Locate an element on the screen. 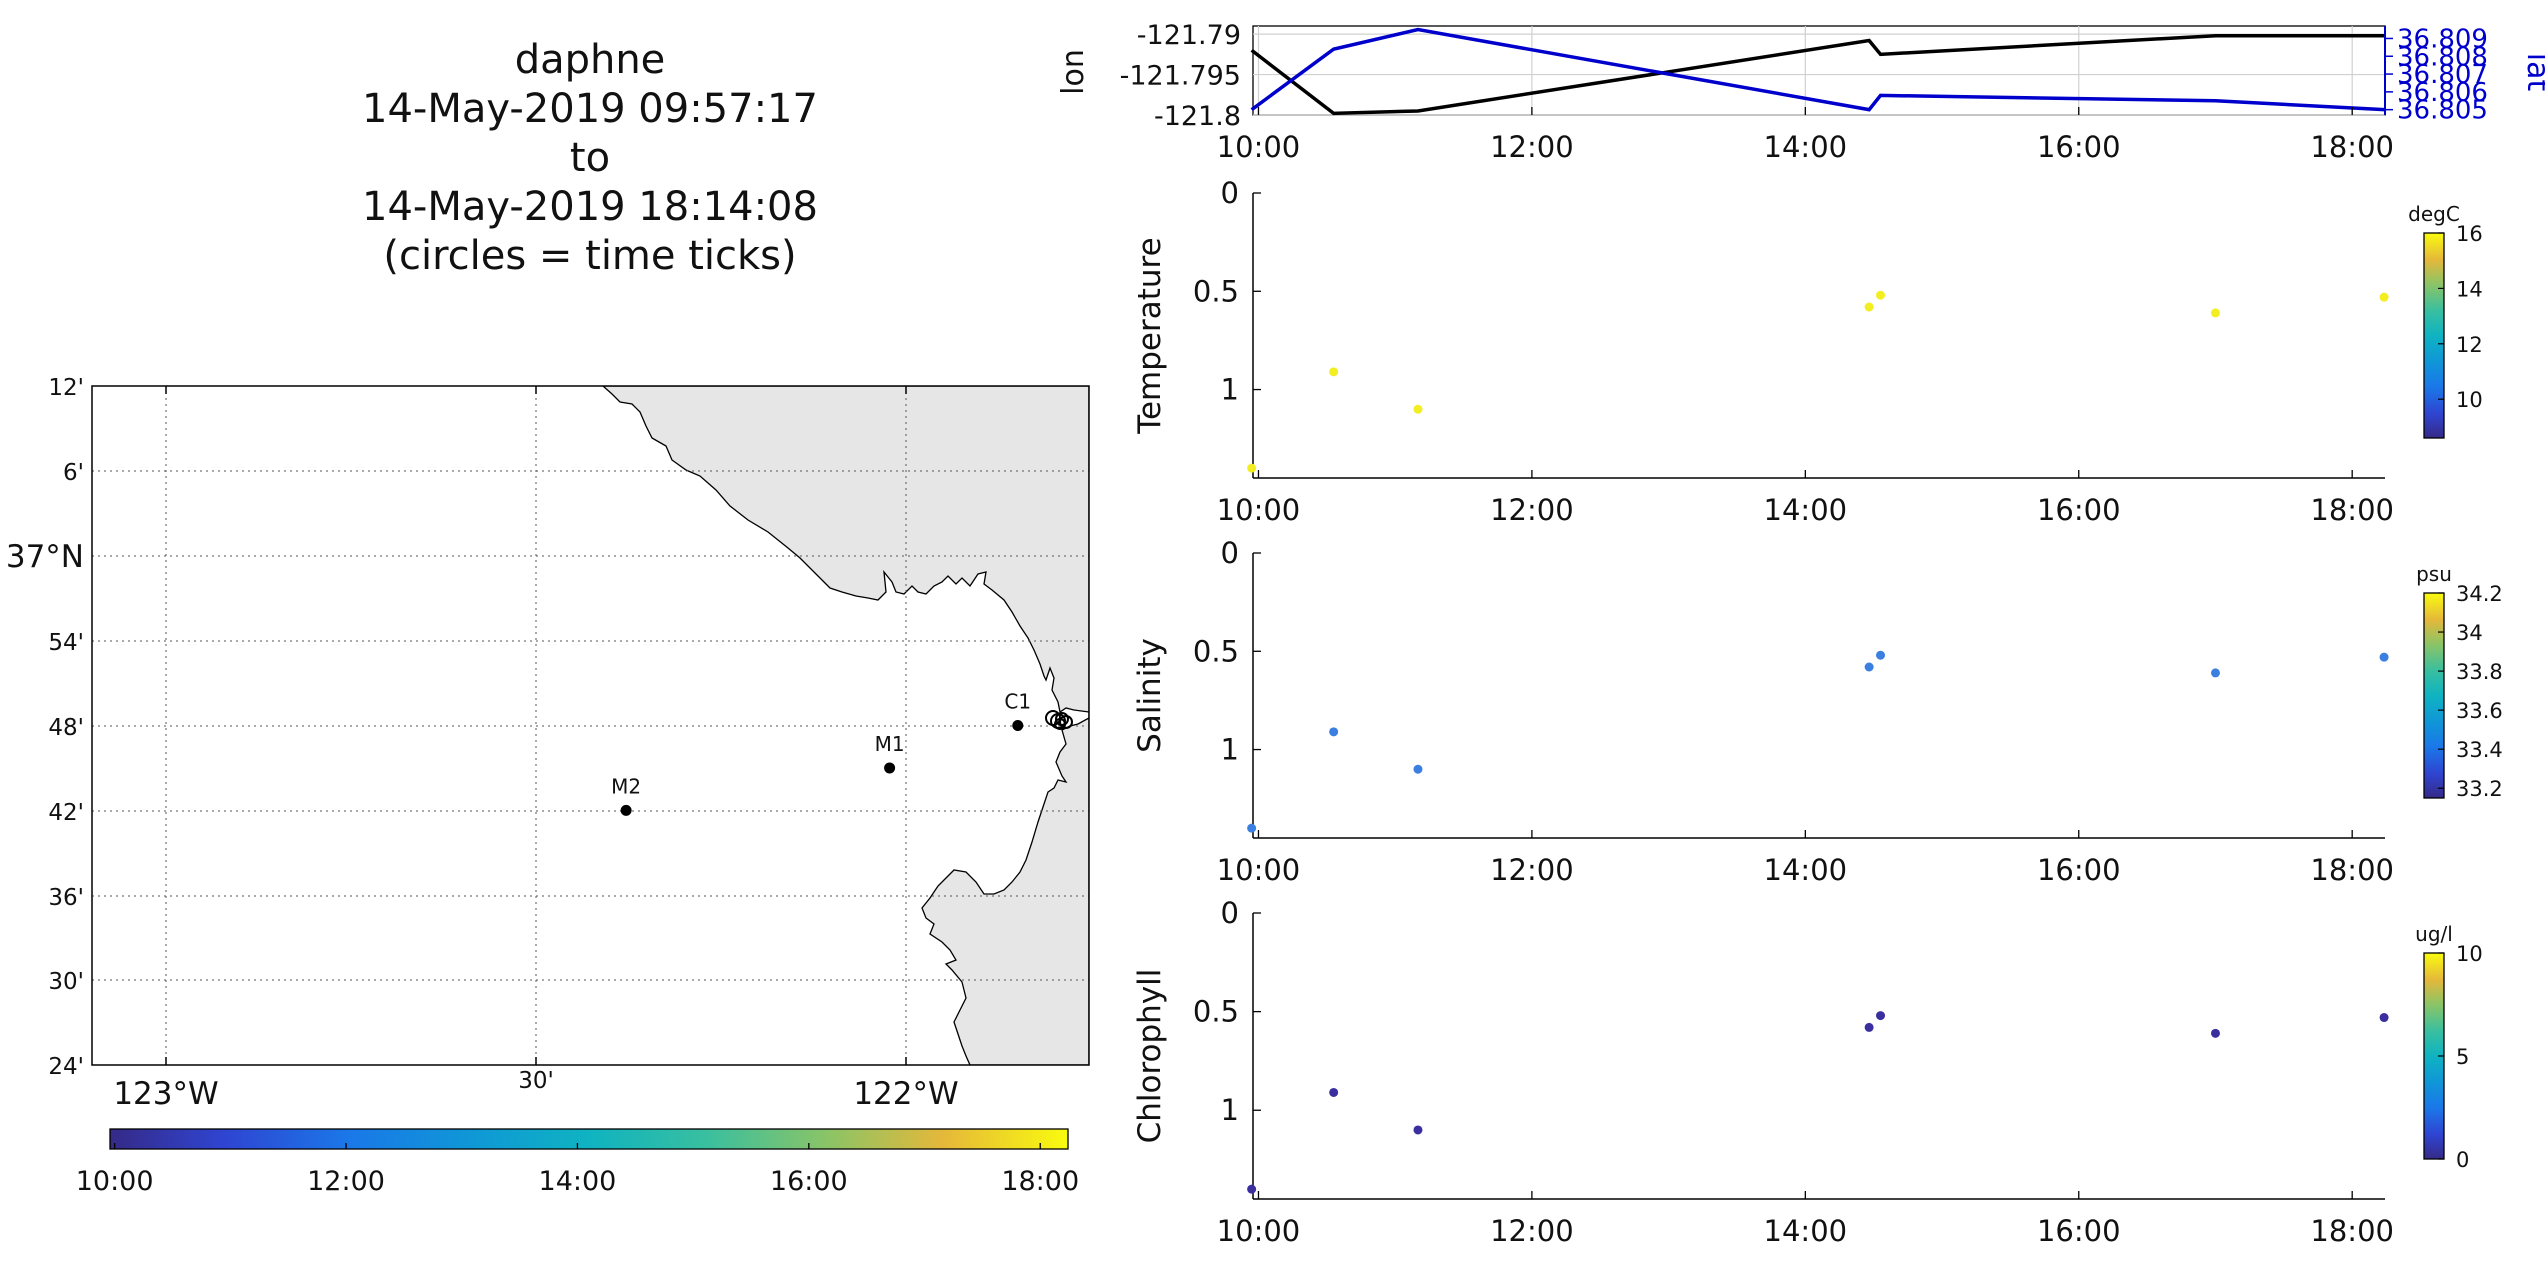  colorbar-tick-label: 5 is located at coordinates (2462, 1057).